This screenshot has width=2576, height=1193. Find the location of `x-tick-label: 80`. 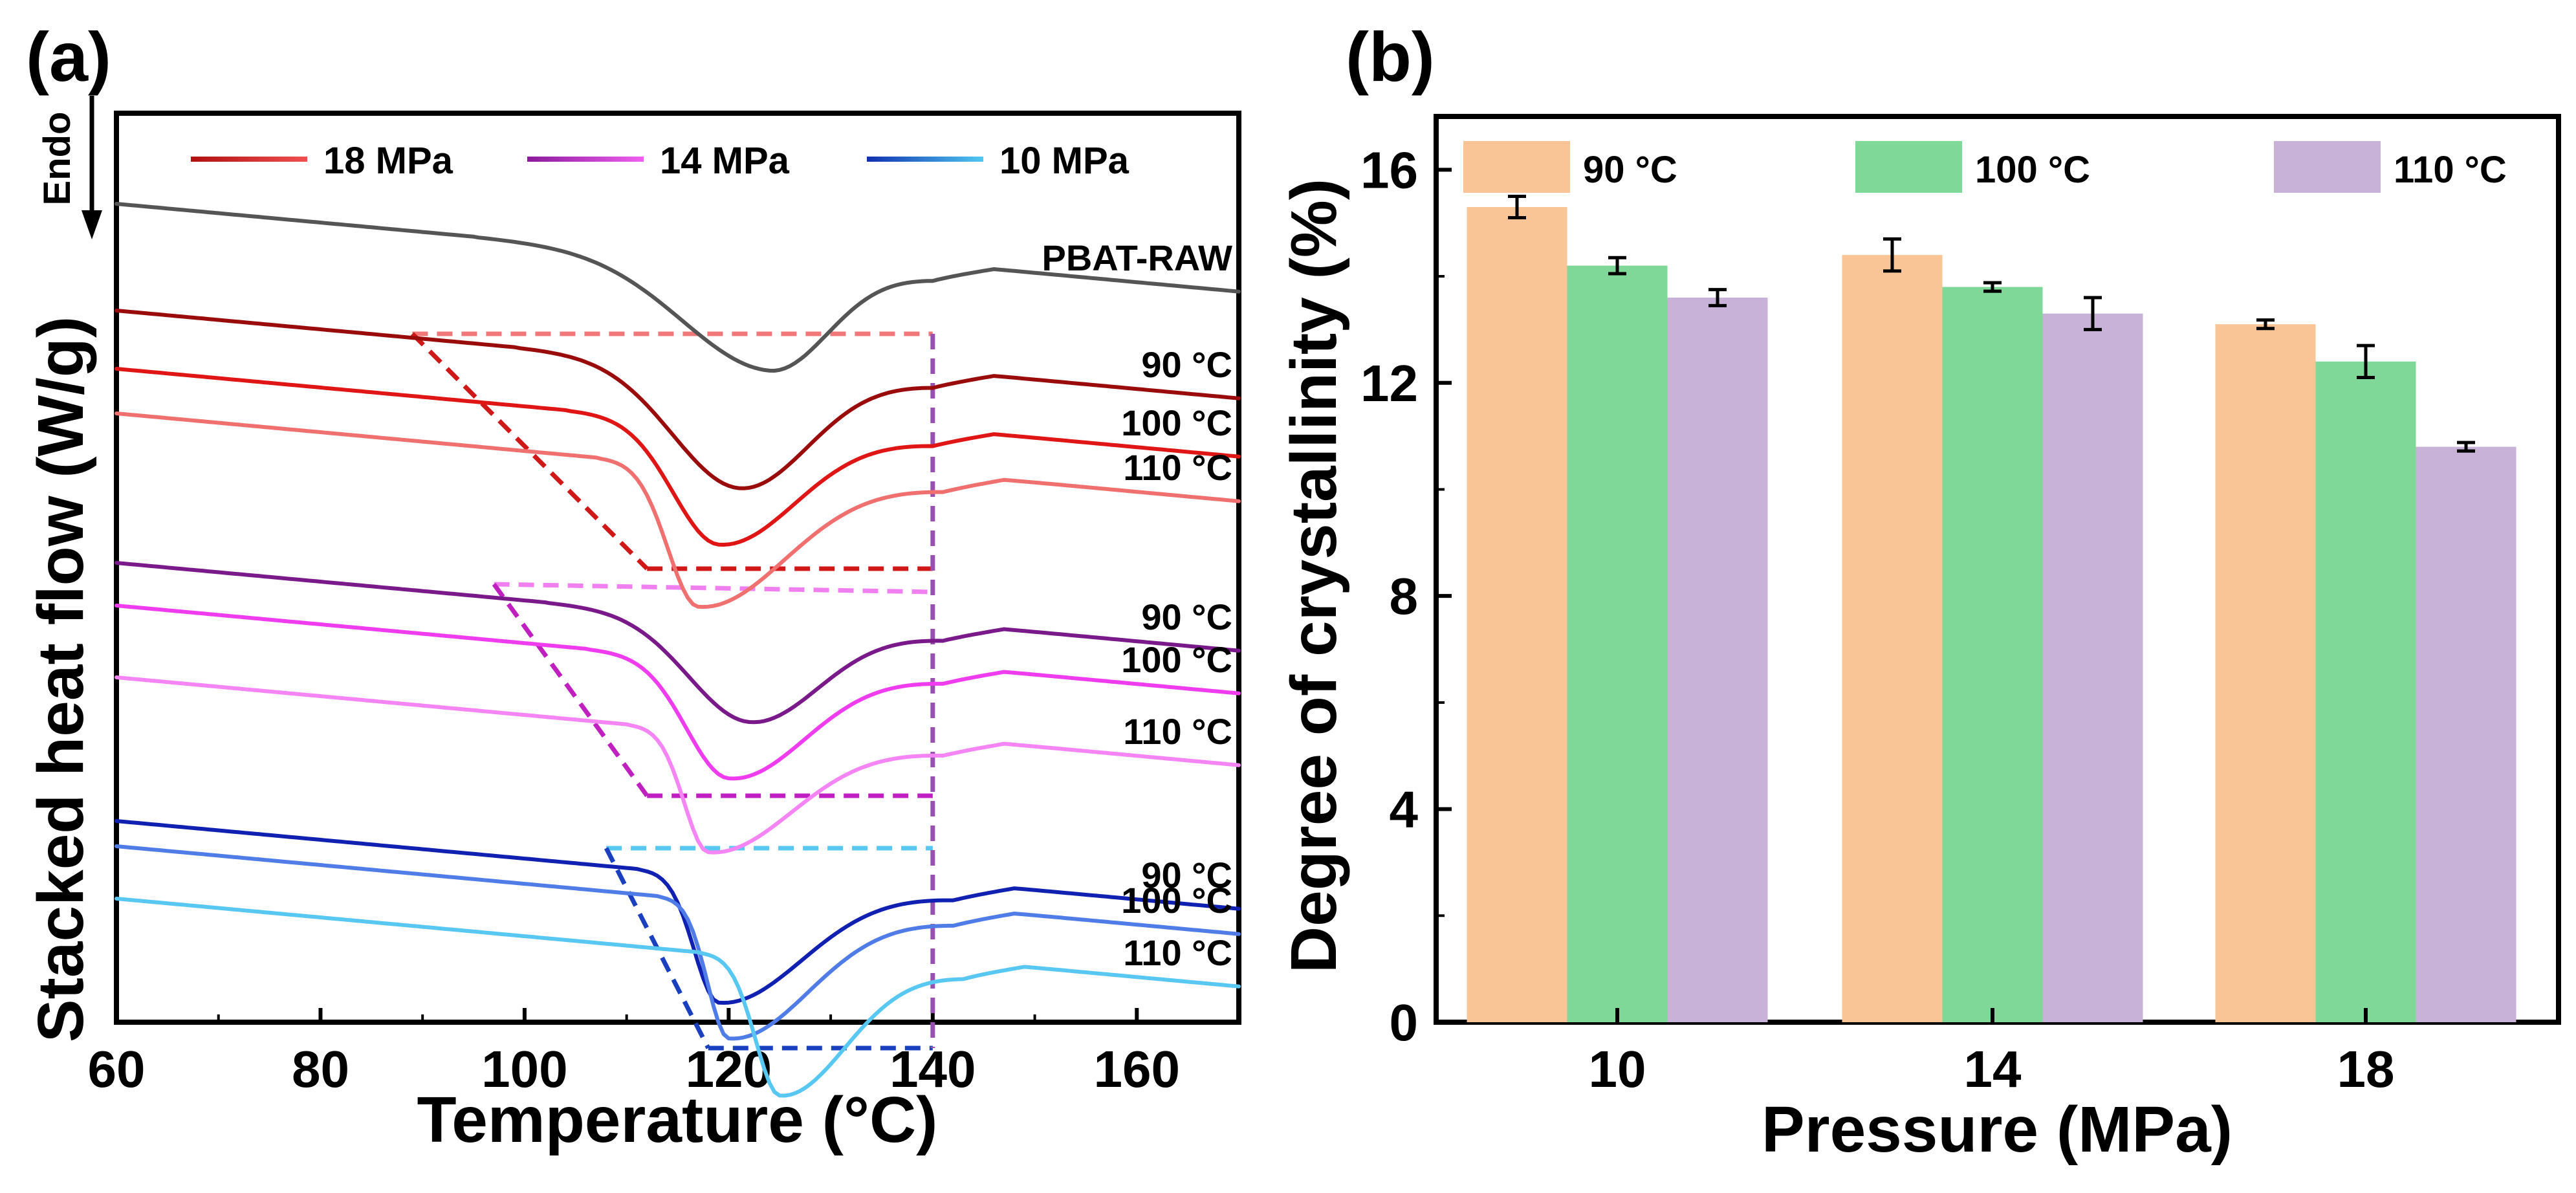

x-tick-label: 80 is located at coordinates (320, 1069).